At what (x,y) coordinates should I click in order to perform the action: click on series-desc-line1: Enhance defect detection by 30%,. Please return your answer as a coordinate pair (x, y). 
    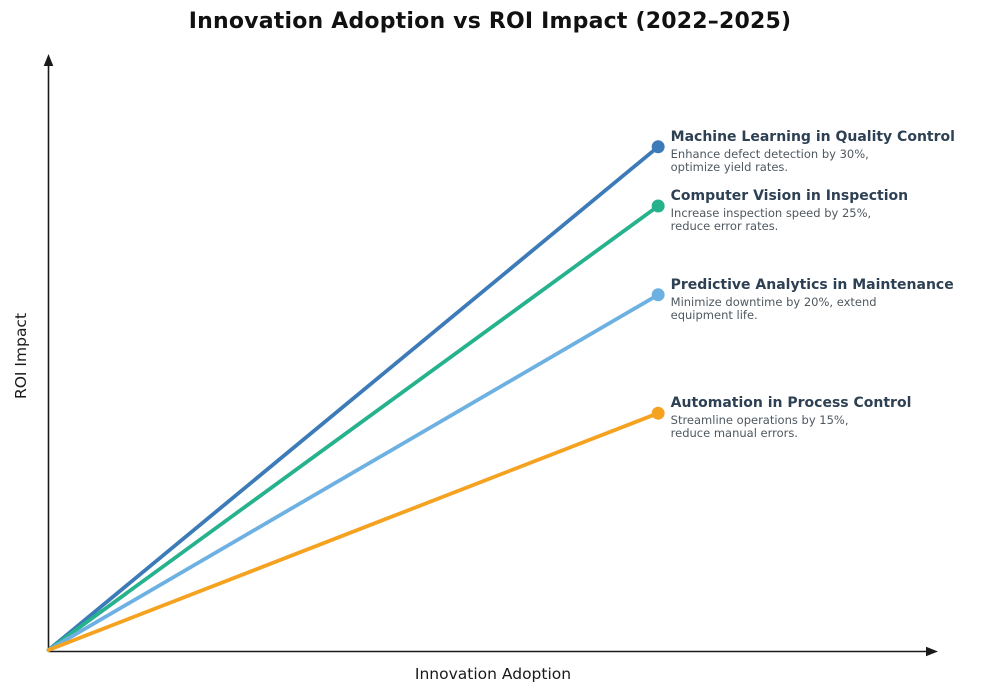
    Looking at the image, I should click on (769, 153).